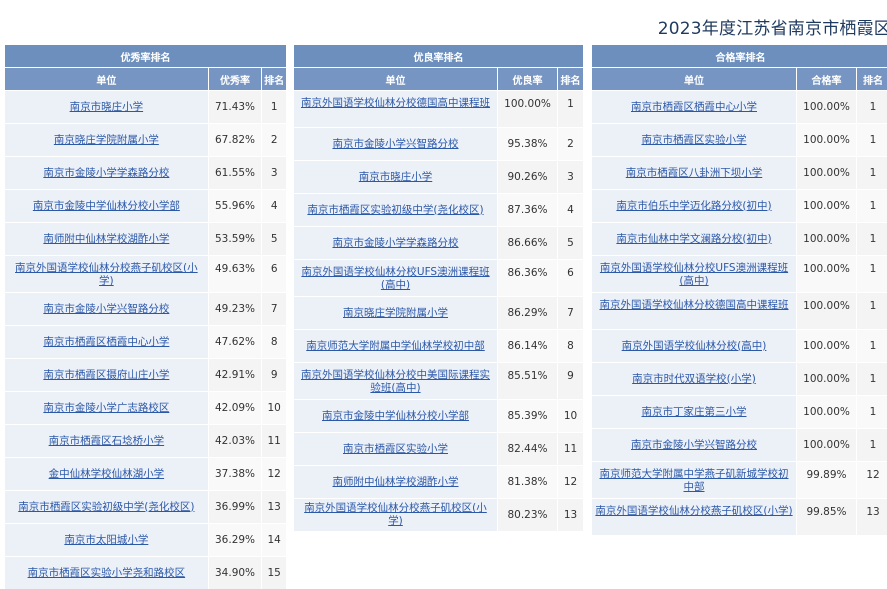 This screenshot has height=589, width=887. I want to click on table-row: 南京市栖霞区石埝桥小学 42.03% 11, so click(146, 440).